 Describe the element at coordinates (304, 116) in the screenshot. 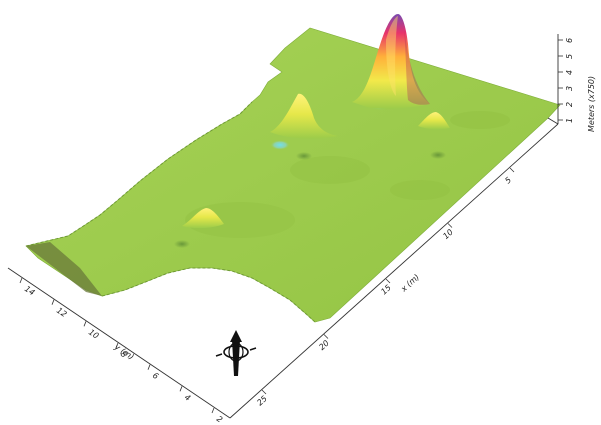

I see `peak-secondary` at that location.